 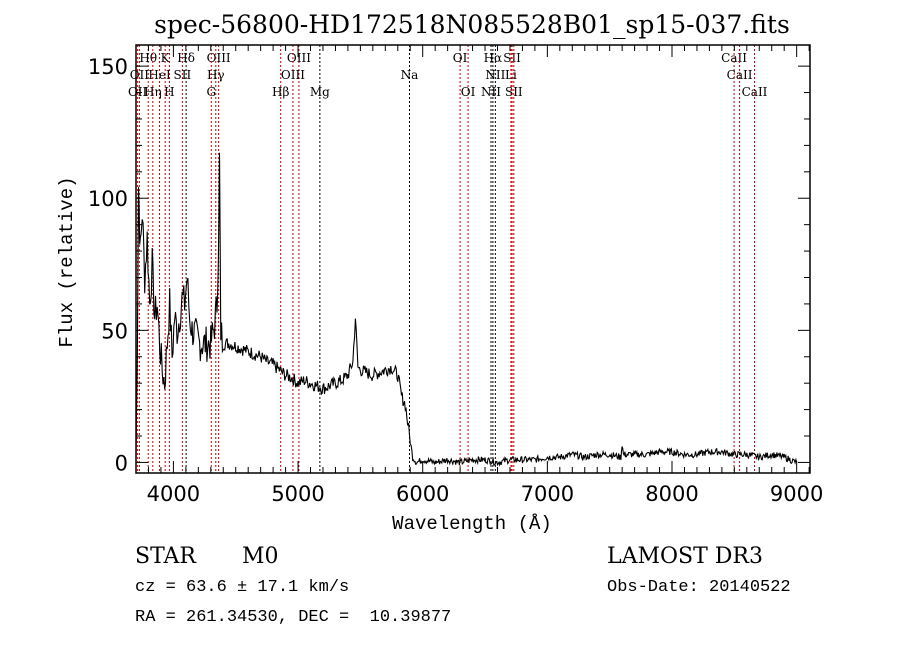 What do you see at coordinates (169, 92) in the screenshot?
I see `line-marker-label: H` at bounding box center [169, 92].